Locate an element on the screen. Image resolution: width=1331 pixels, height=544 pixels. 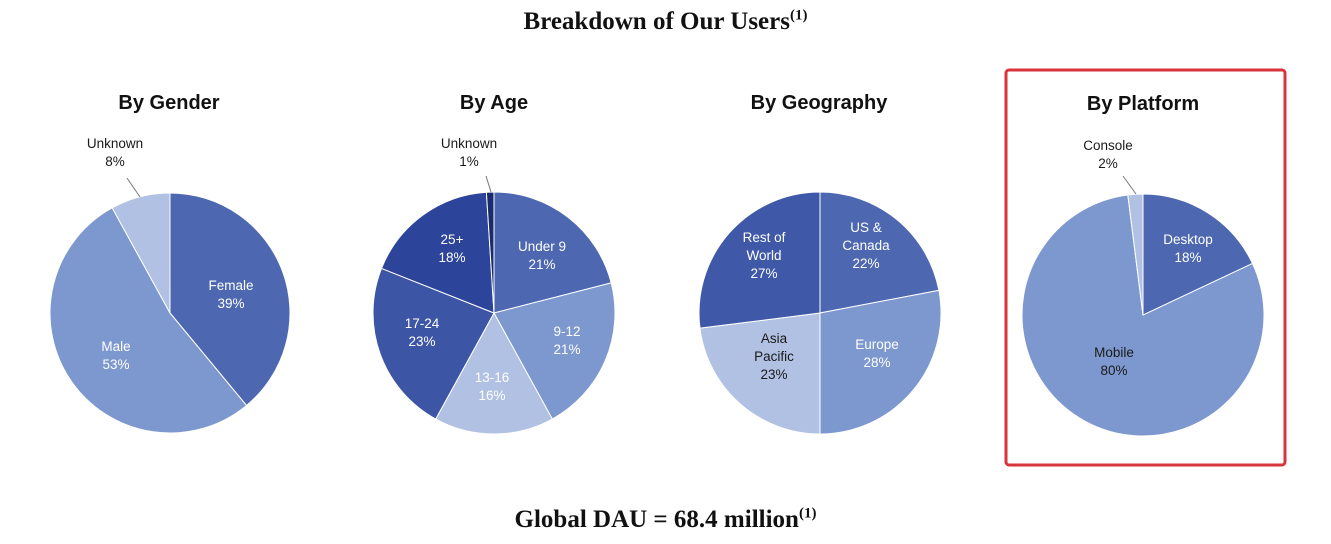
slice-by-platform-console is located at coordinates (1135, 254).